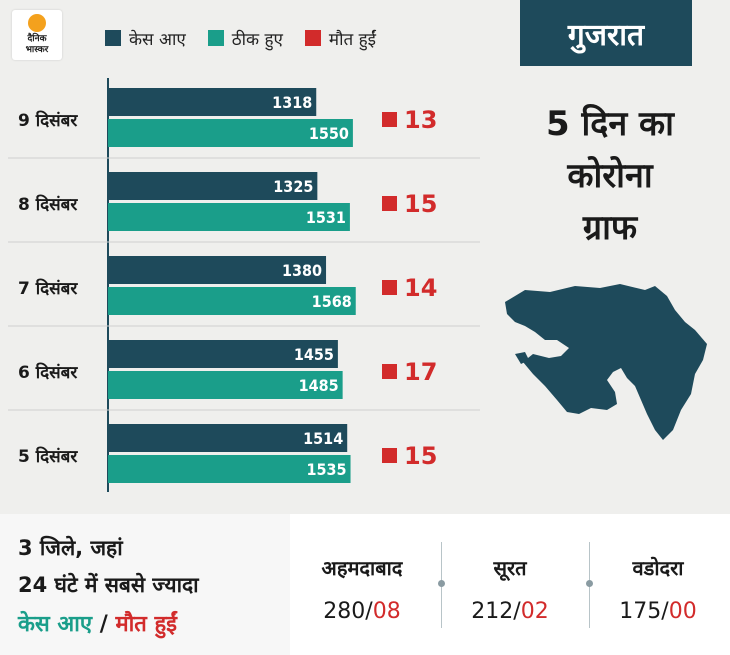  I want to click on legend-swatch-recovered, so click(215, 38).